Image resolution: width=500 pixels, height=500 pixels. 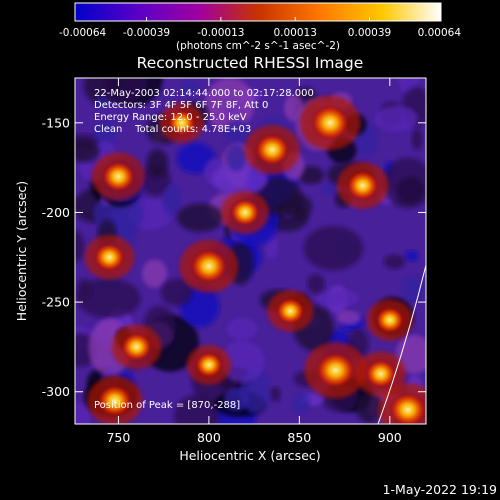 What do you see at coordinates (258, 46) in the screenshot?
I see `colorbar-units-label: (photons cm^-2 s^-1 asec^-2)` at bounding box center [258, 46].